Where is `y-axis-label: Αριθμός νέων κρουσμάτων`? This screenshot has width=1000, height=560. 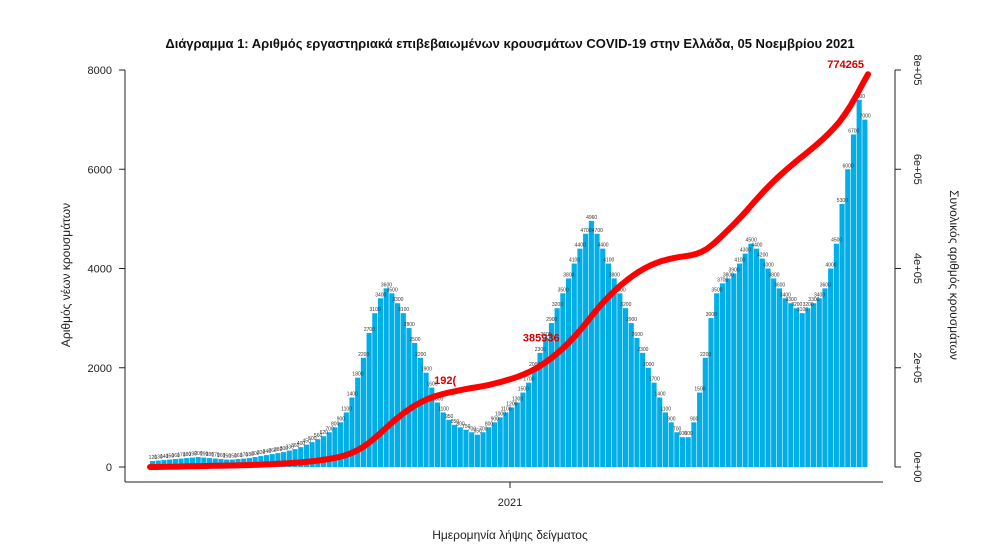 y-axis-label: Αριθμός νέων κρουσμάτων is located at coordinates (66, 275).